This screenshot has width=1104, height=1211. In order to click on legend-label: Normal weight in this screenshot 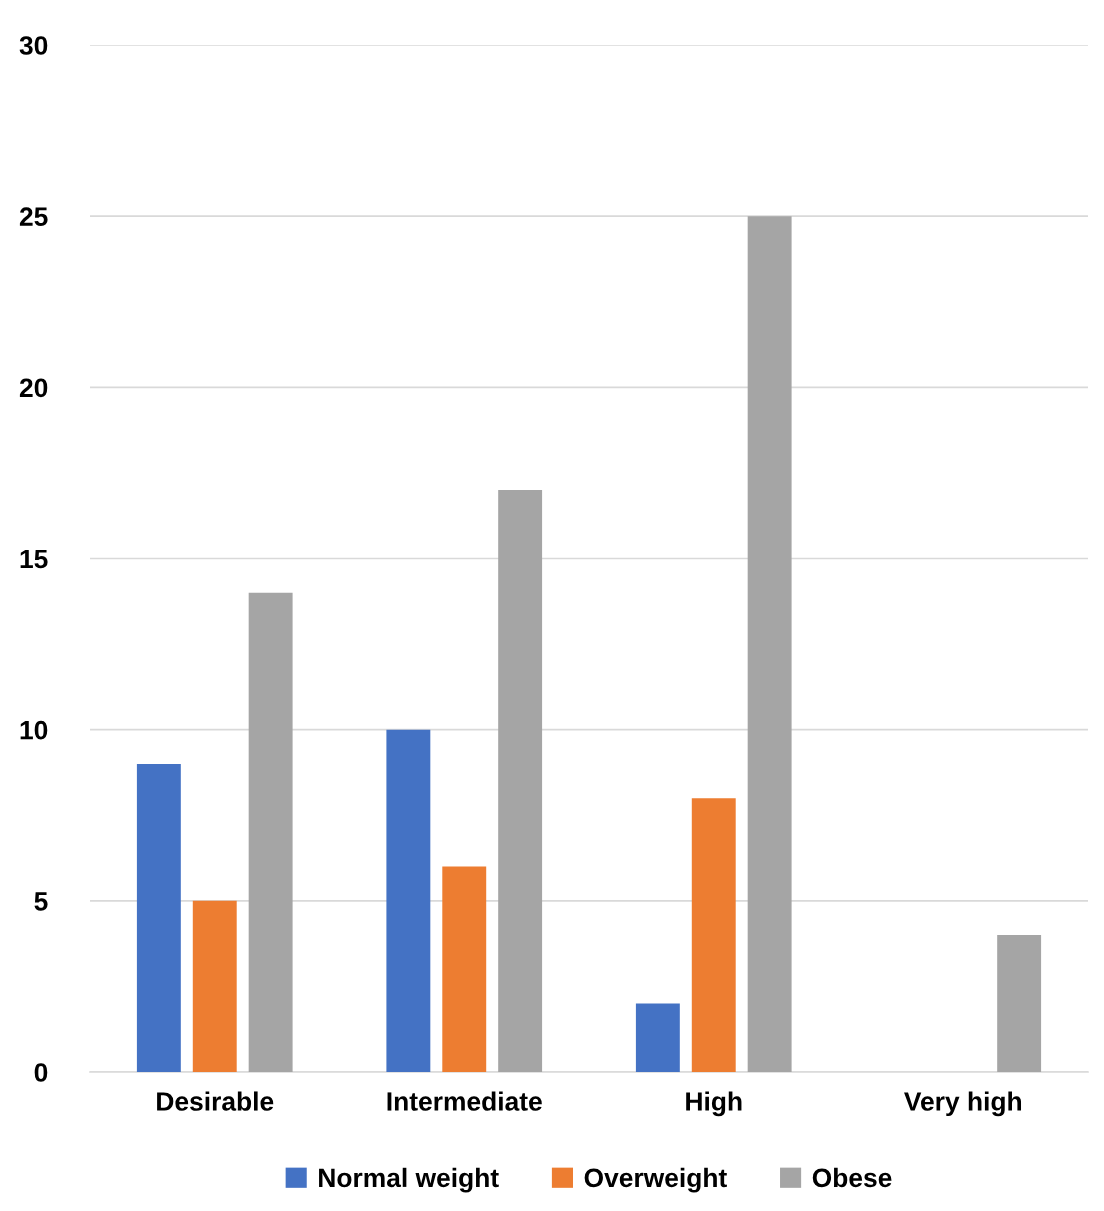, I will do `click(409, 1180)`.